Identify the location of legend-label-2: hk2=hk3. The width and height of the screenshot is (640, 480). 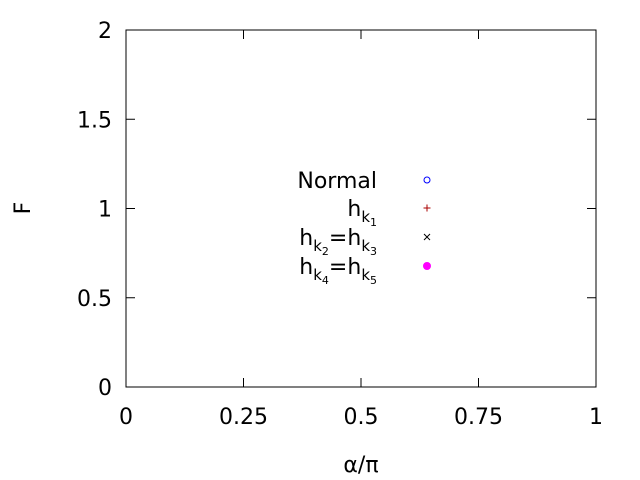
(338, 242).